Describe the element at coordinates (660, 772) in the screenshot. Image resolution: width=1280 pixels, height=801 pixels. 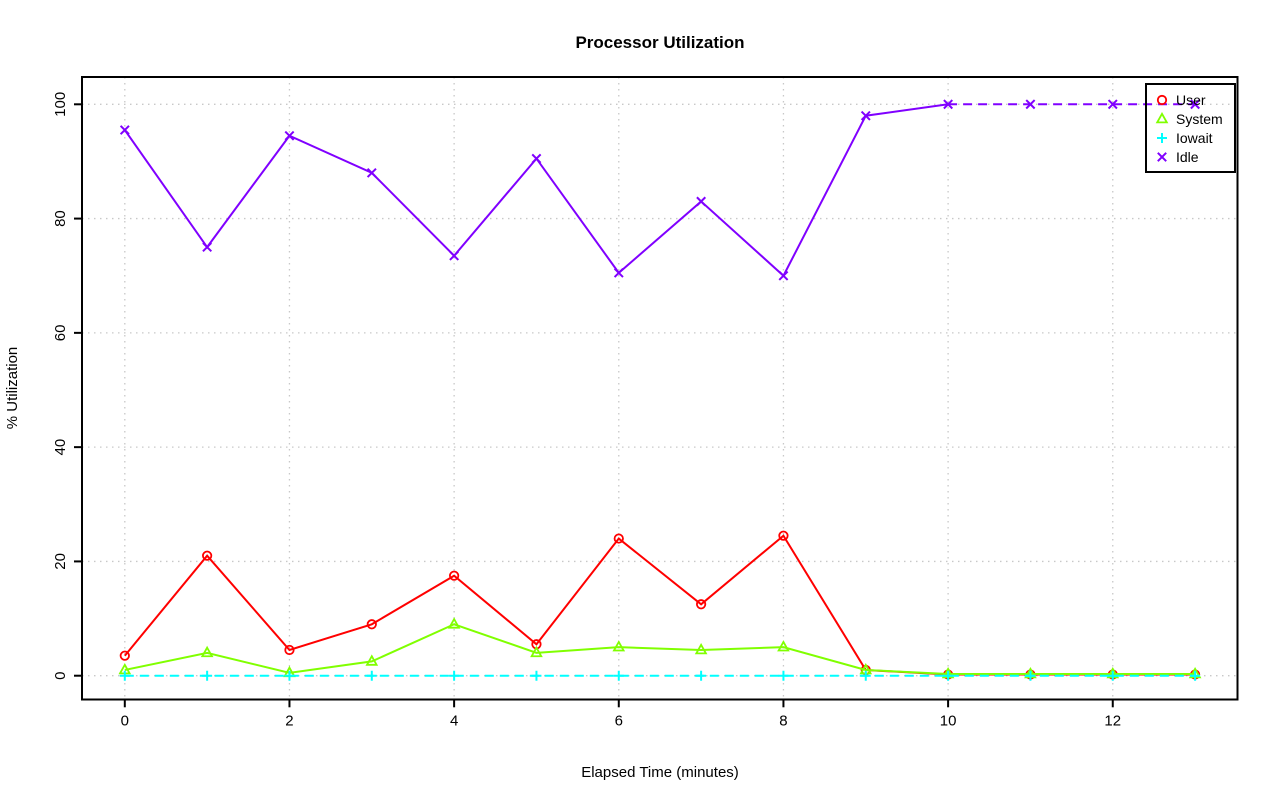
I see `x-axis-label: Elapsed Time (minutes)` at that location.